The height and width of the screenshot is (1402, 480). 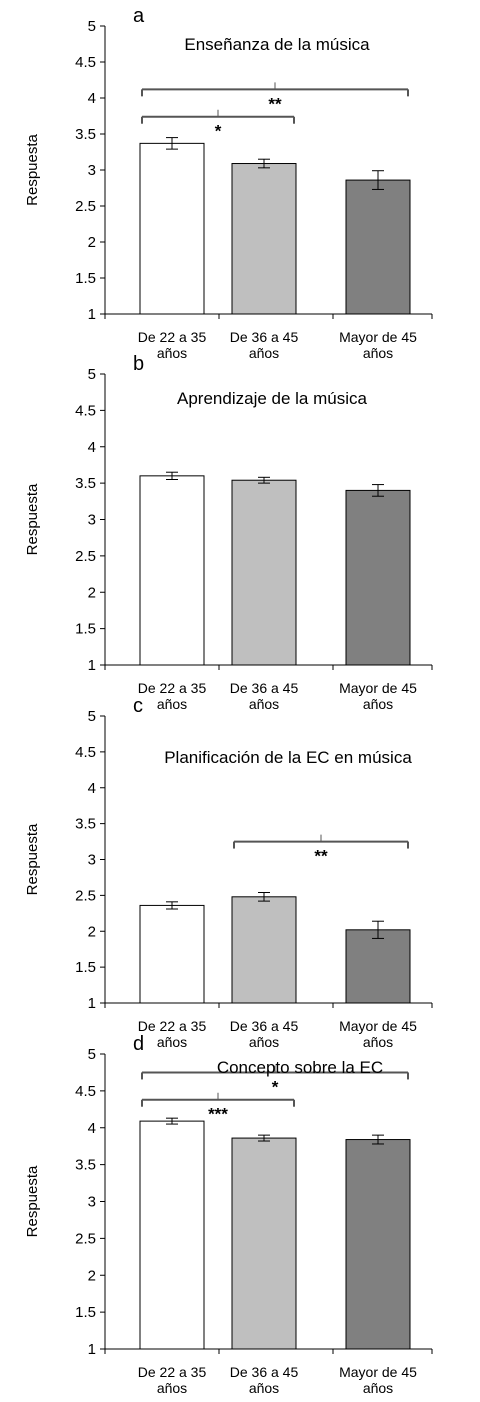 What do you see at coordinates (218, 1114) in the screenshot?
I see `significance-label: ***` at bounding box center [218, 1114].